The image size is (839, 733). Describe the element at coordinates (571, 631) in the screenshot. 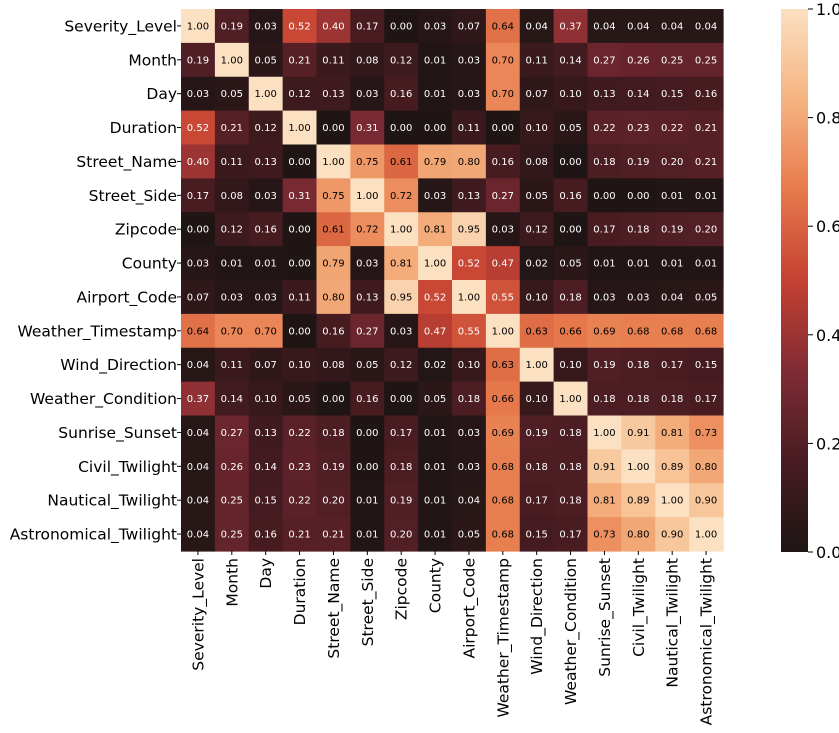

I see `column-label: Weather_Condition` at that location.